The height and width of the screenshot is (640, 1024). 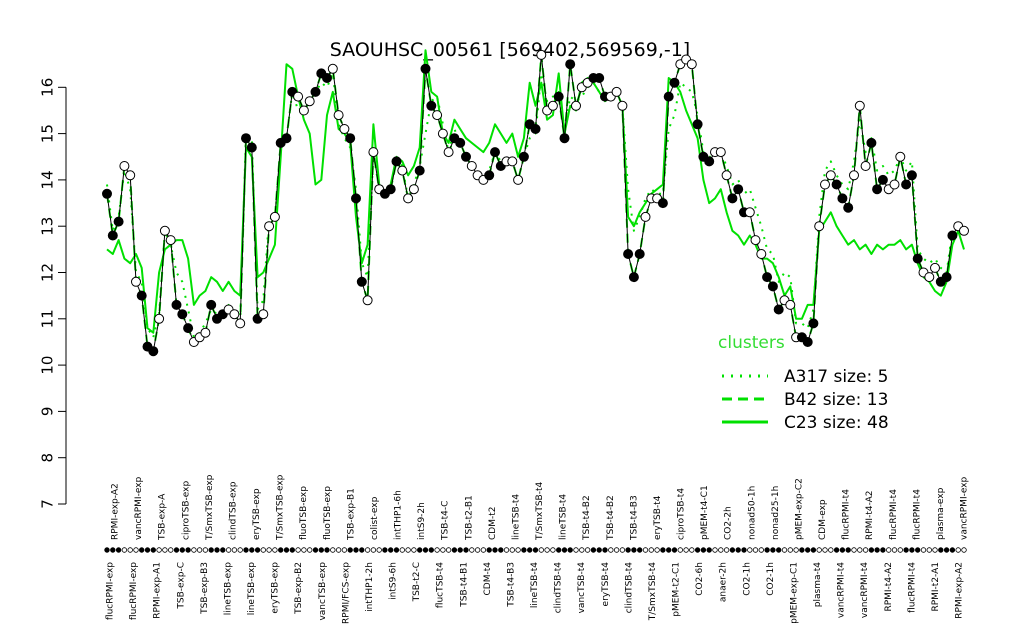 I want to click on y-tick-label-9: 9, so click(x=48, y=412).